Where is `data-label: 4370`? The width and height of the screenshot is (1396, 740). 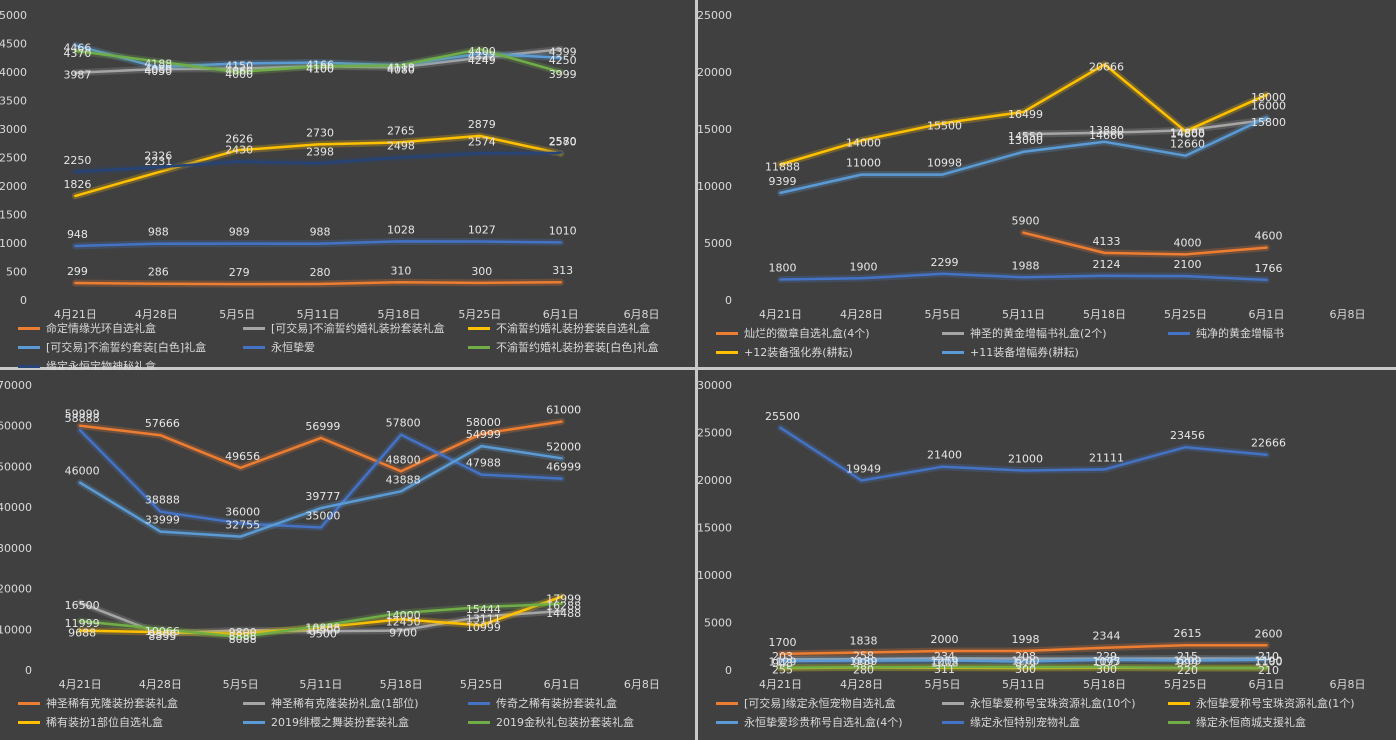
data-label: 4370 is located at coordinates (77, 53).